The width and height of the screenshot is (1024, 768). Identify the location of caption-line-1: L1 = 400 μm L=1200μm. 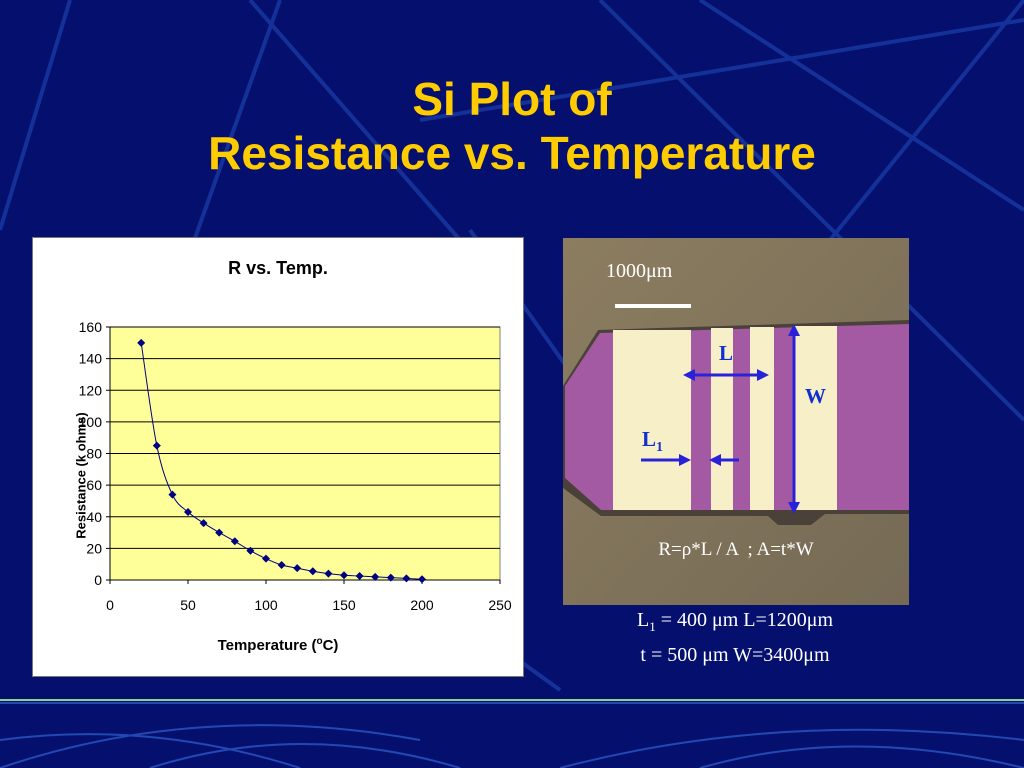
(735, 623).